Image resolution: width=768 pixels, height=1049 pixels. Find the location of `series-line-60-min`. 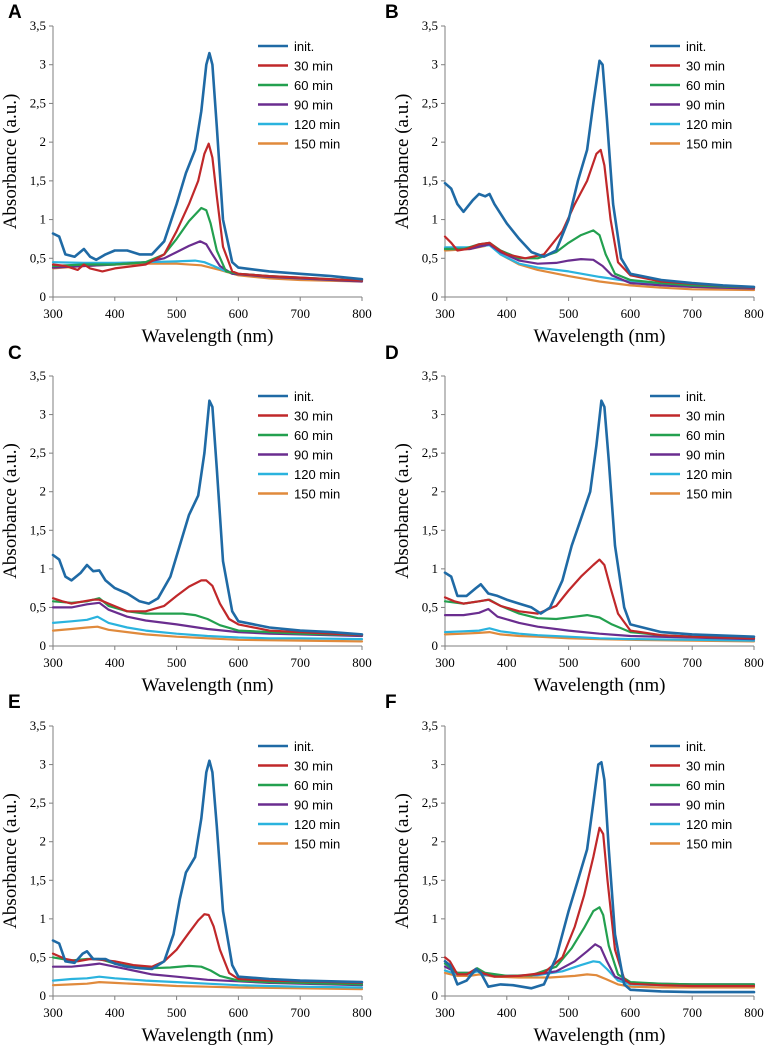

series-line-60-min is located at coordinates (599, 946).